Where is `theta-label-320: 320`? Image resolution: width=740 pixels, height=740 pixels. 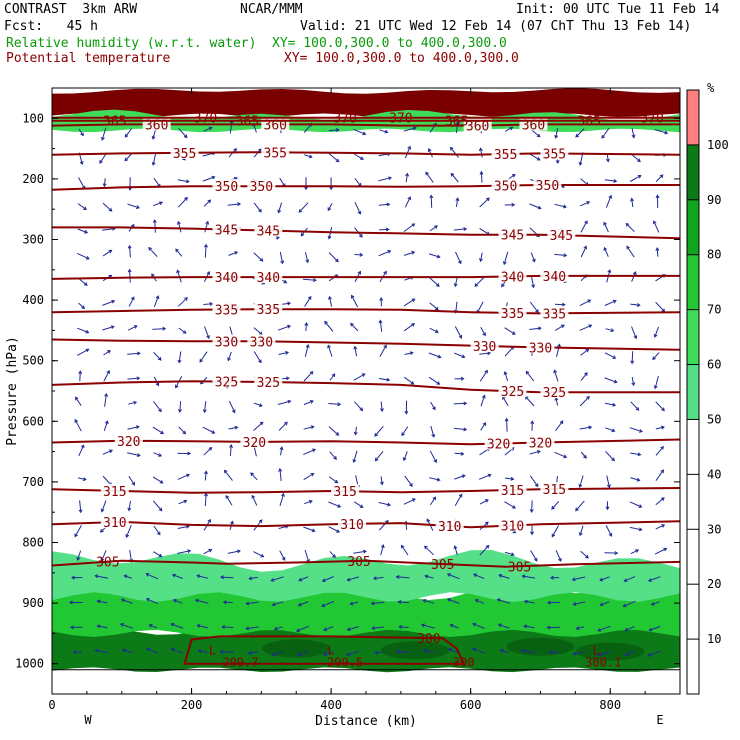
theta-label-320: 320 is located at coordinates (540, 444).